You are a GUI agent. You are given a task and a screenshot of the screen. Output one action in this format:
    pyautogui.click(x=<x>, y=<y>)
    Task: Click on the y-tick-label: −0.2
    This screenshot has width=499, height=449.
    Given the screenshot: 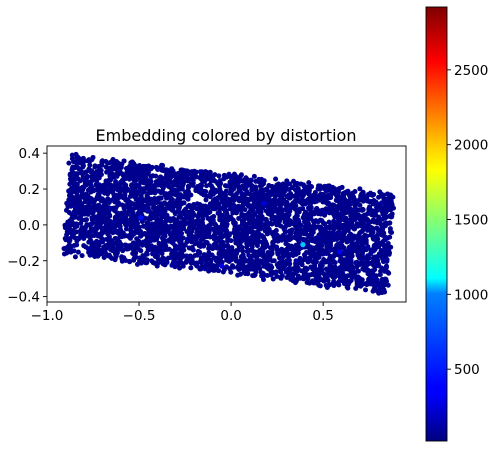 What is the action you would take?
    pyautogui.click(x=23, y=262)
    